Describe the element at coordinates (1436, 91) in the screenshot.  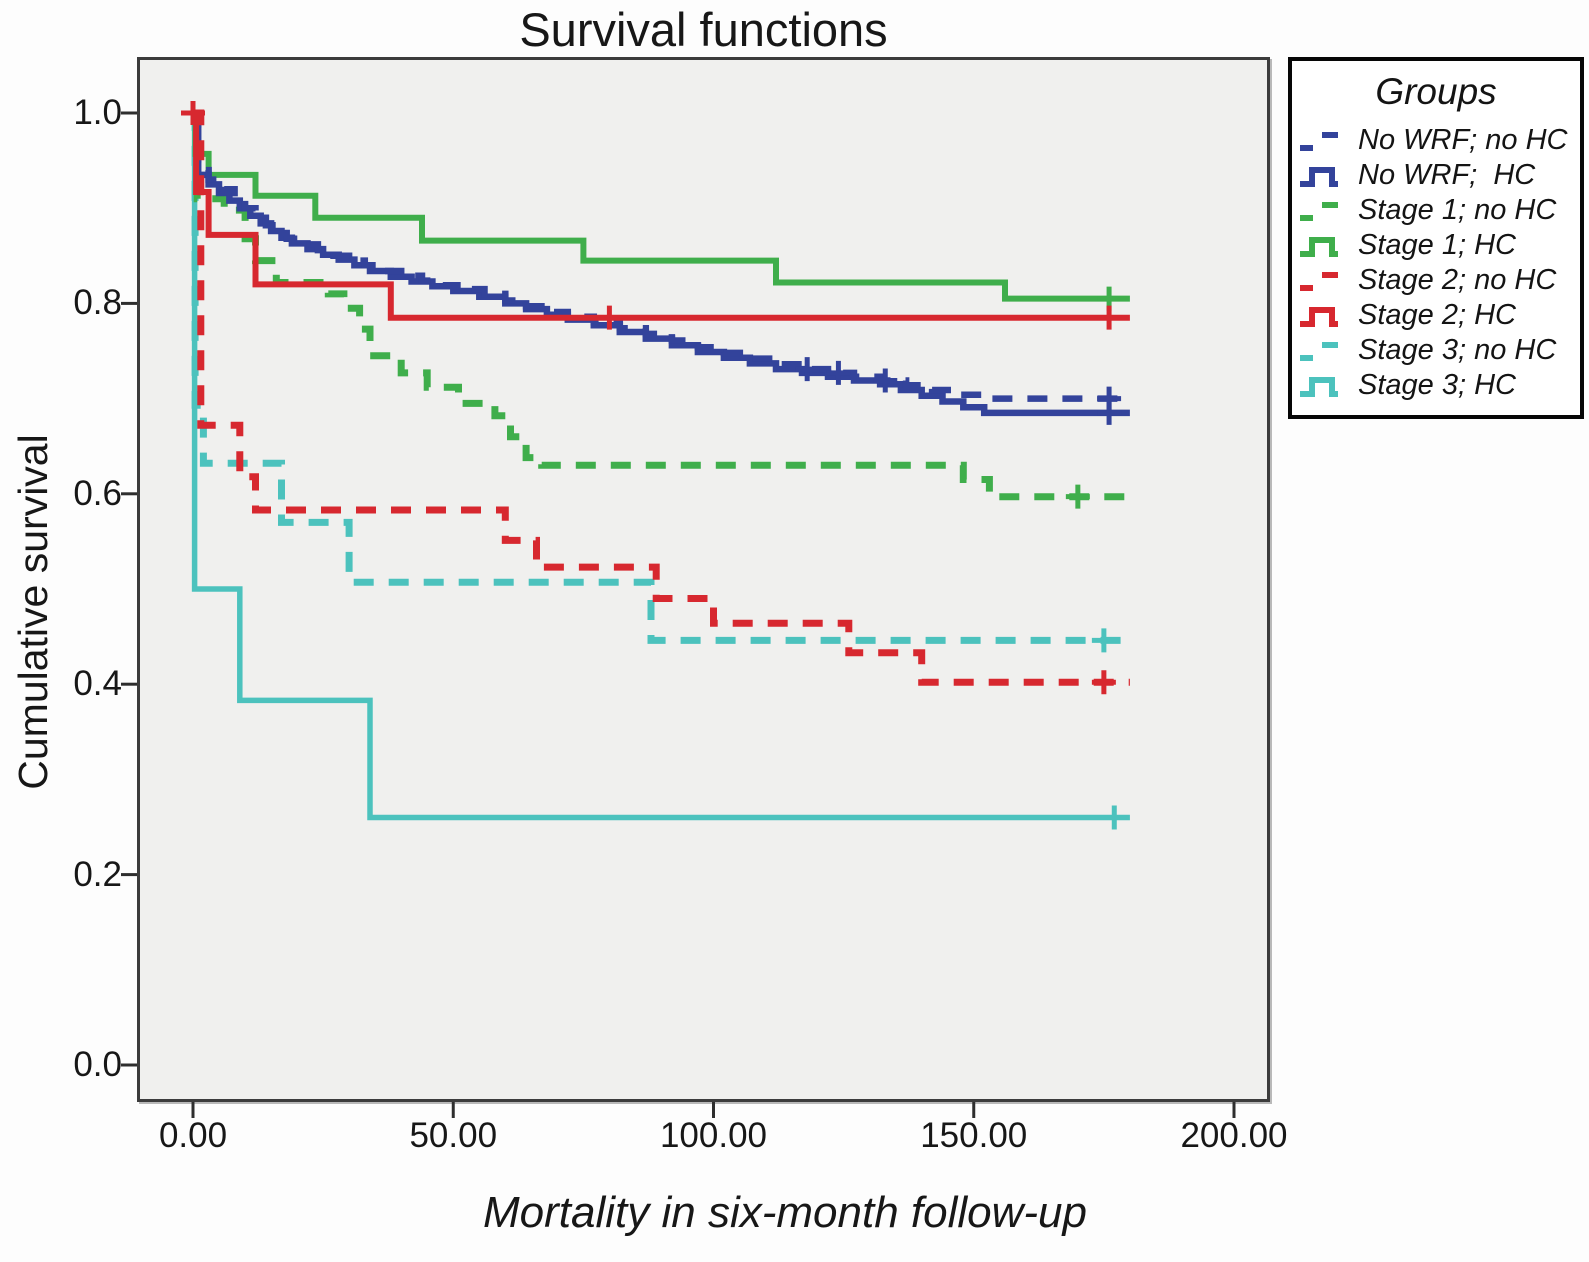
I see `legend-title: Groups` at that location.